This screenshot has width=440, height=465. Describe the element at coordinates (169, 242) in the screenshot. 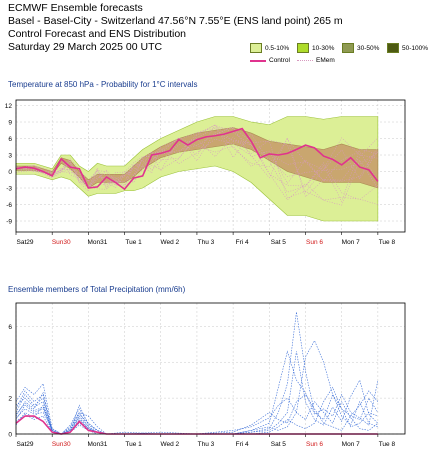

I see `temp-x-tick-label: Wed 2` at that location.